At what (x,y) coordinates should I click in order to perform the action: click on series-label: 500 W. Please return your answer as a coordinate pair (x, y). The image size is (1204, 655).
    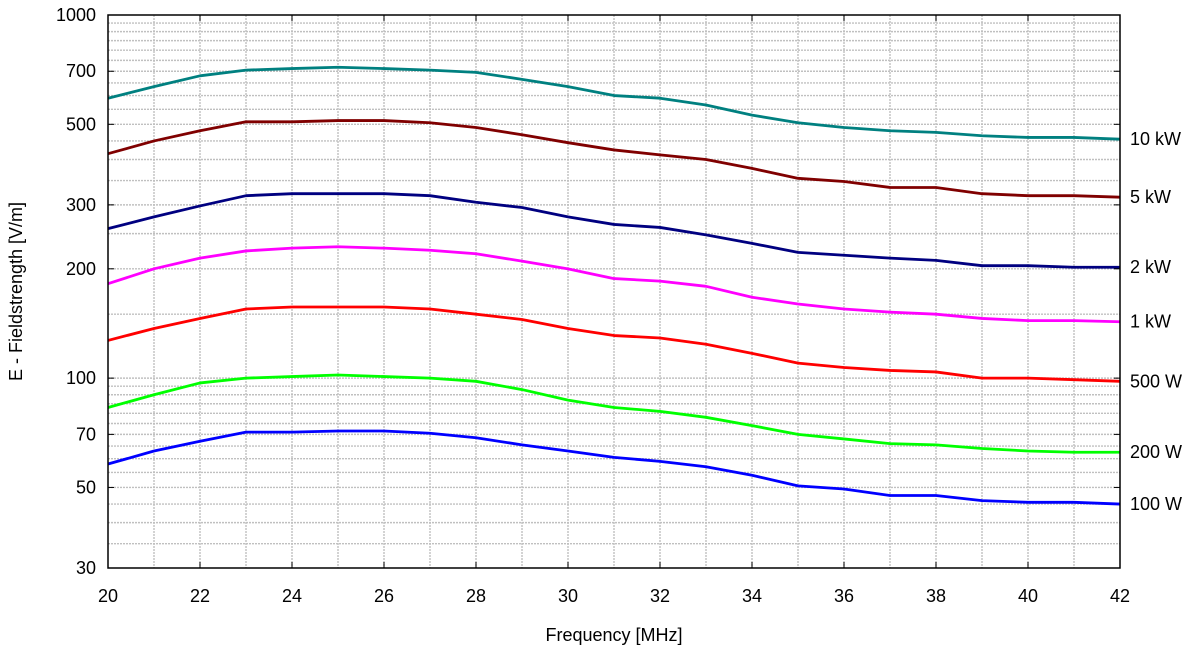
    Looking at the image, I should click on (1156, 381).